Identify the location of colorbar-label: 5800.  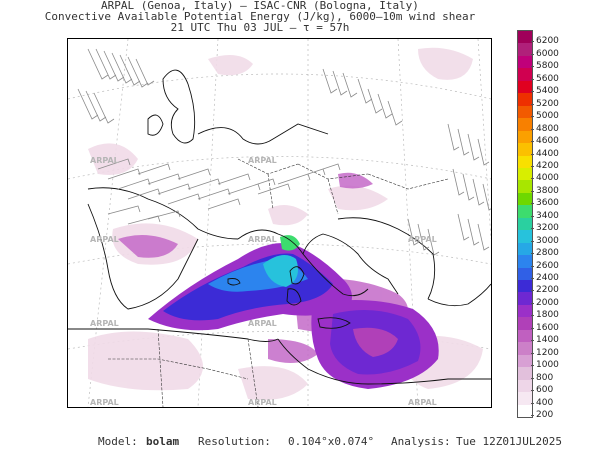
(547, 66).